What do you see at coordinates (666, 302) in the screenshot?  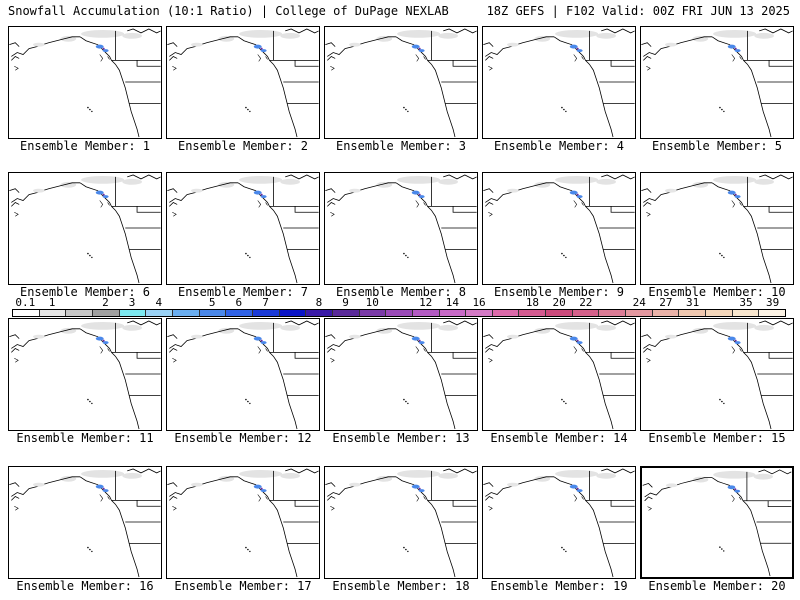 I see `colorbar-tick-label: 27` at bounding box center [666, 302].